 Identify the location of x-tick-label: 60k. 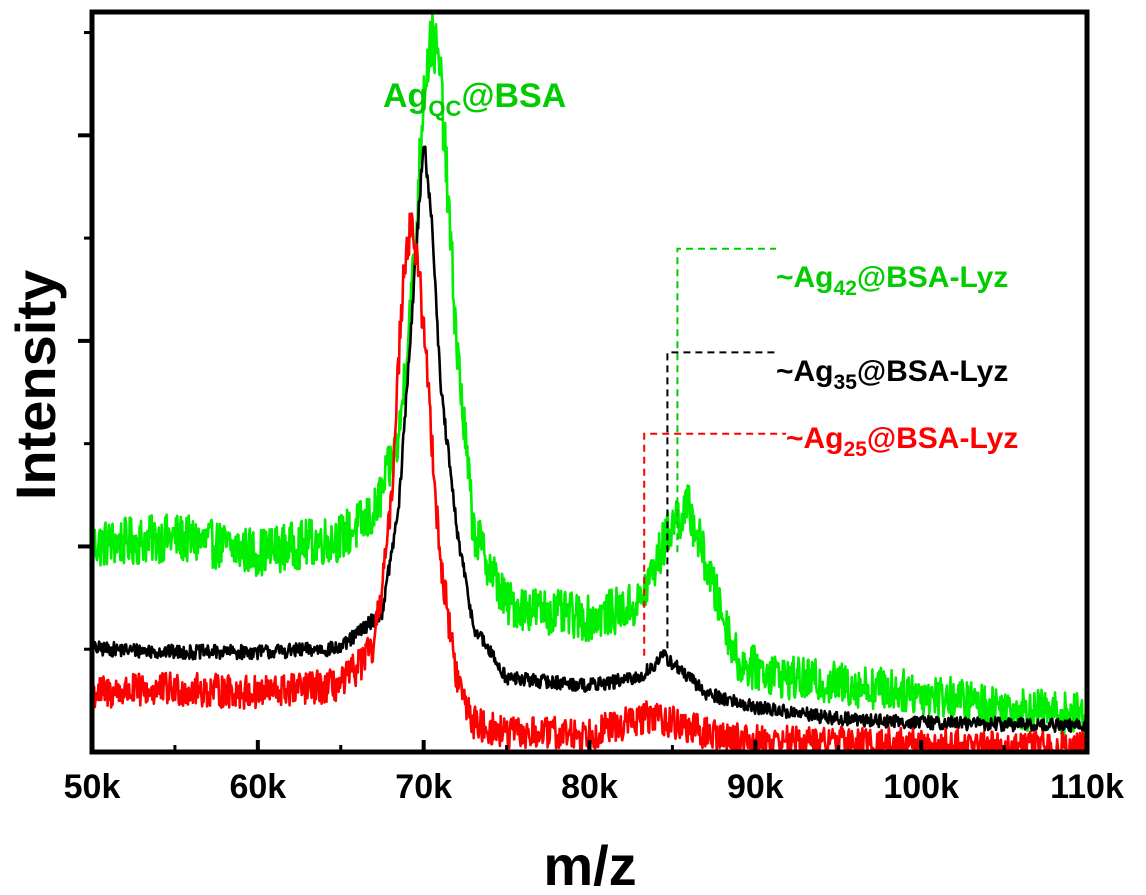
(257, 787).